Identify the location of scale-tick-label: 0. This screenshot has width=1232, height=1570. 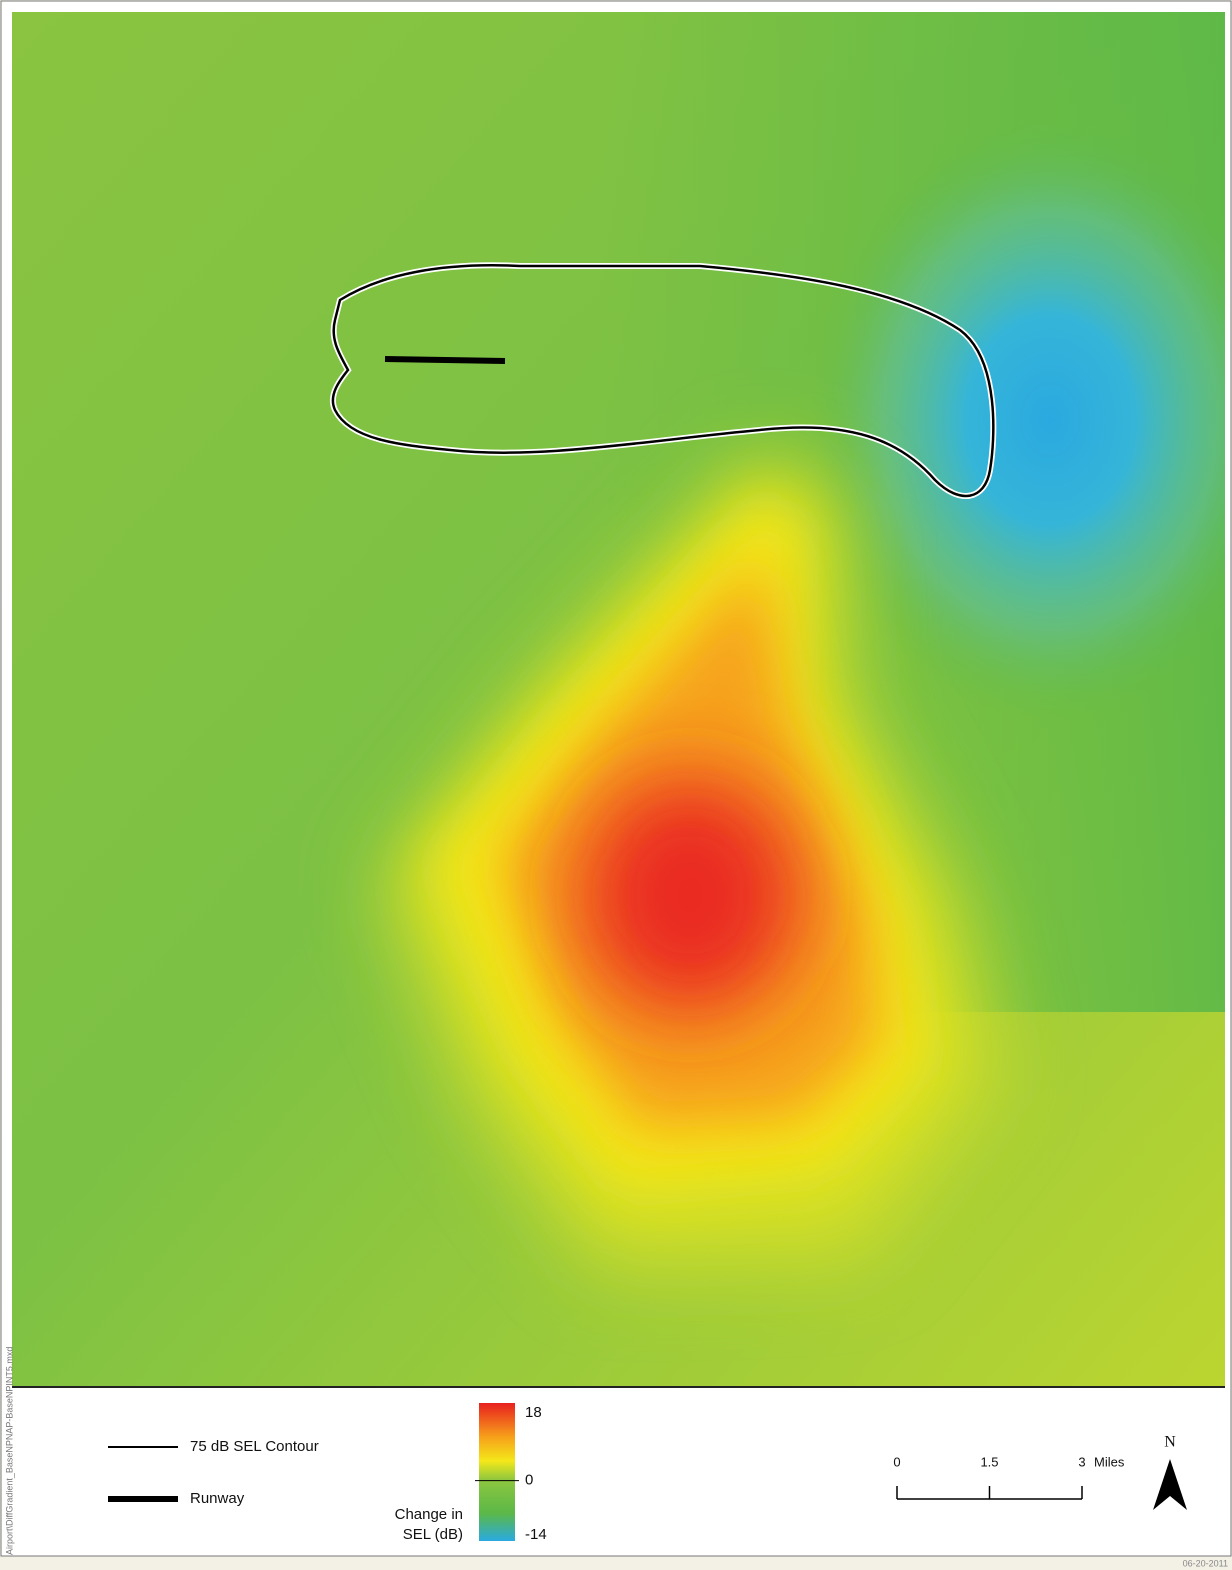
(896, 1461).